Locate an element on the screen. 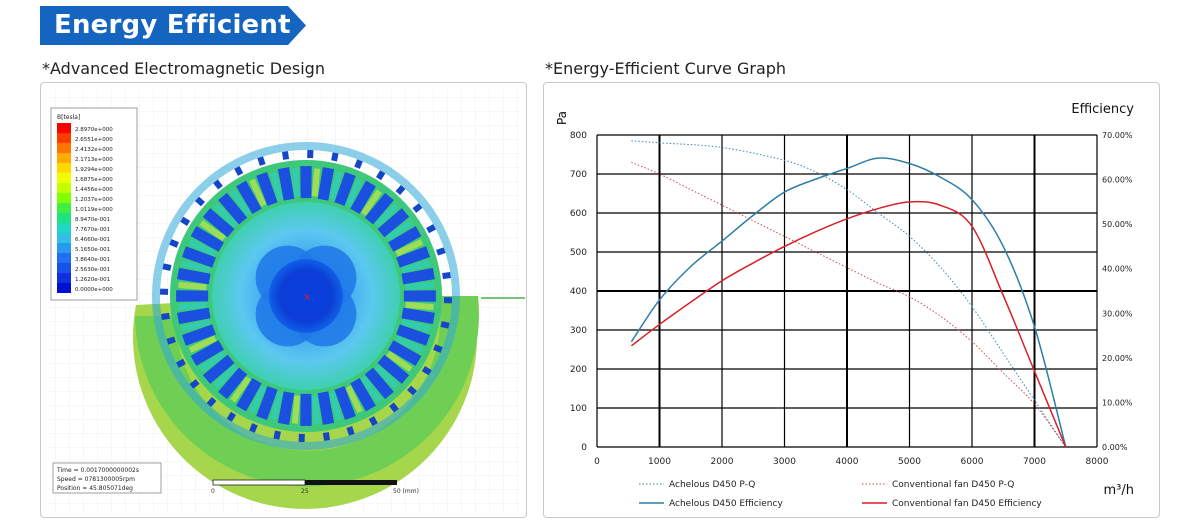 This screenshot has width=1200, height=522. legend-value: 0.0000e+000 is located at coordinates (94, 290).